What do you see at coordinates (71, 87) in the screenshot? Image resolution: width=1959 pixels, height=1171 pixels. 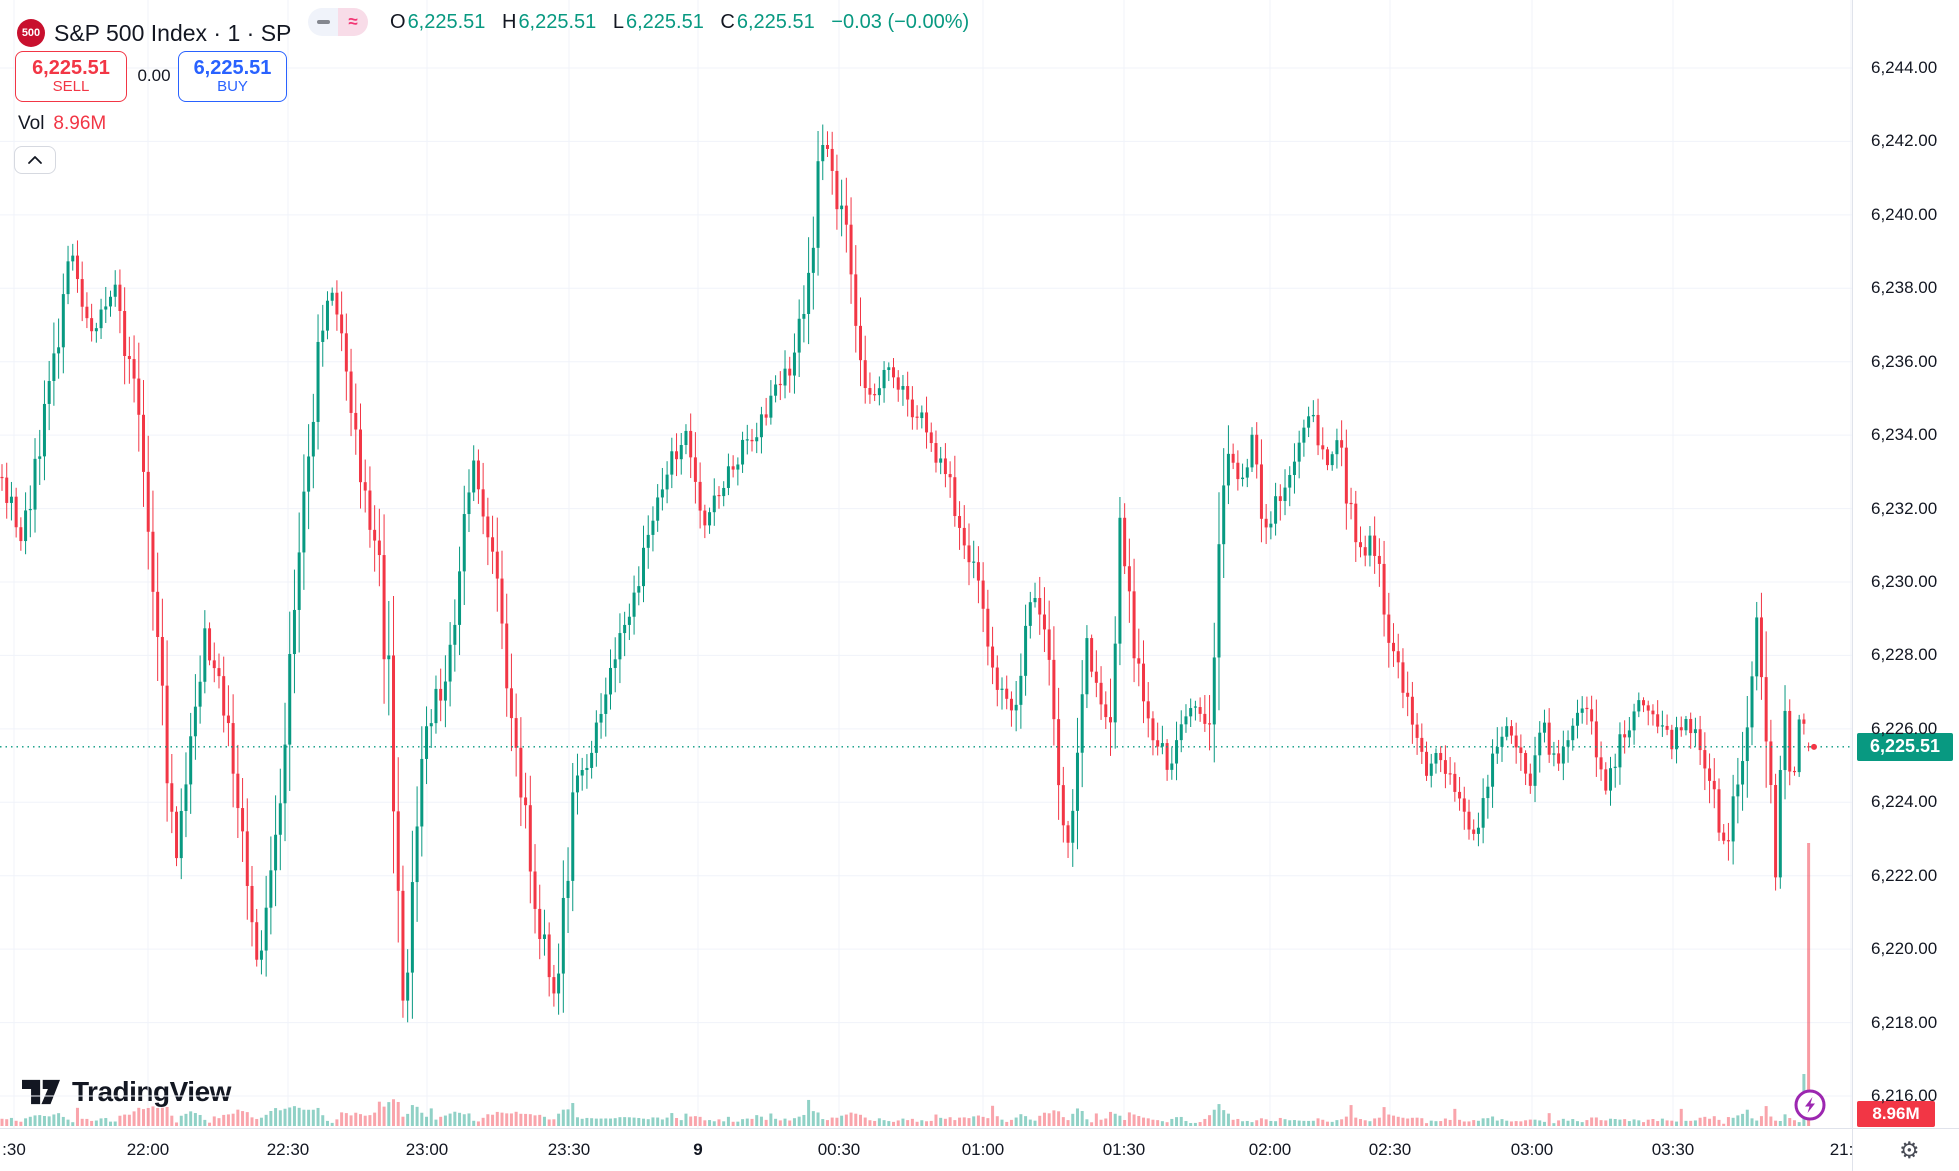 I see `sell-label: SELL` at bounding box center [71, 87].